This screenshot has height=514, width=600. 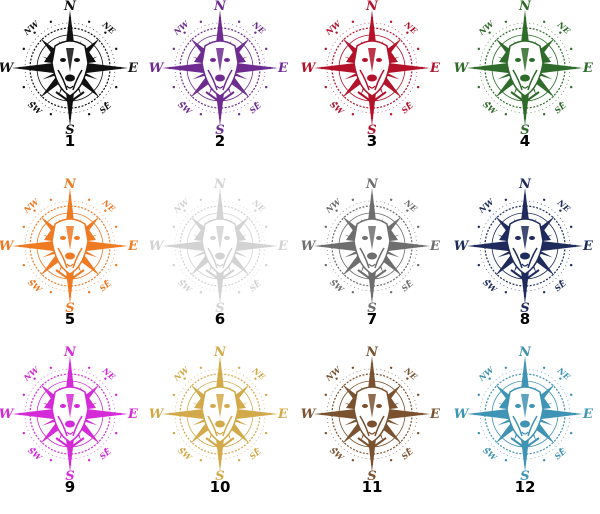 I want to click on variant-number: 7, so click(x=372, y=319).